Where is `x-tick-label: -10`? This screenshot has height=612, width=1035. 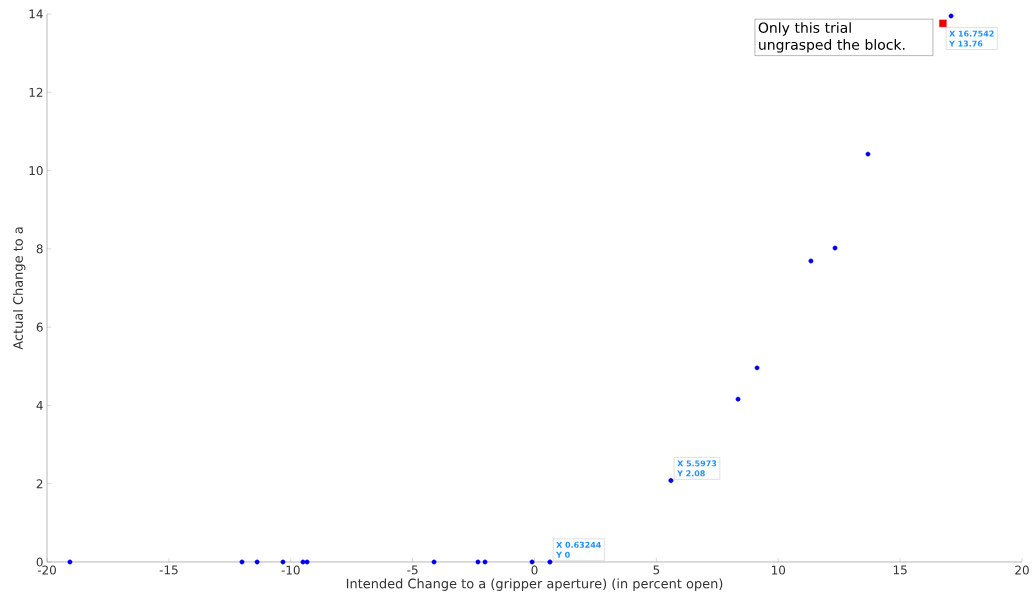 x-tick-label: -10 is located at coordinates (290, 570).